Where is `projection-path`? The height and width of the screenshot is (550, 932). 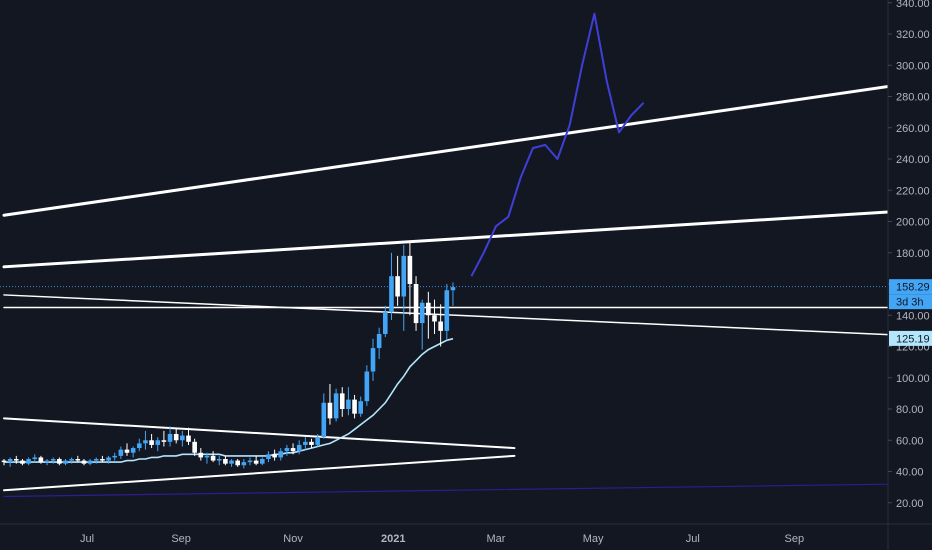
projection-path is located at coordinates (557, 144).